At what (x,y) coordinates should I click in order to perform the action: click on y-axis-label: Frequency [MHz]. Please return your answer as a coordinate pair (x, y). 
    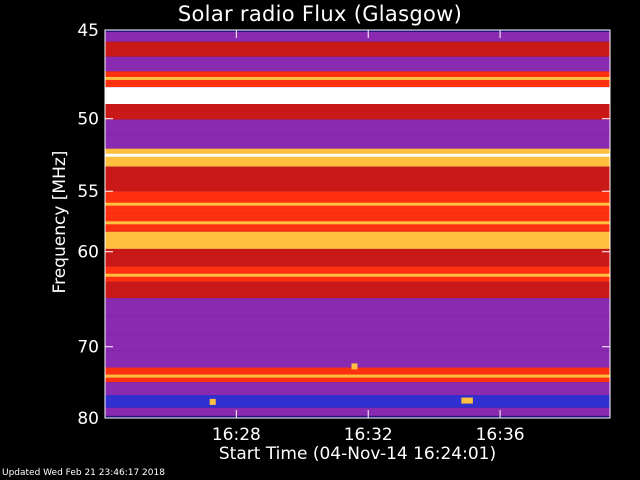
    Looking at the image, I should click on (60, 222).